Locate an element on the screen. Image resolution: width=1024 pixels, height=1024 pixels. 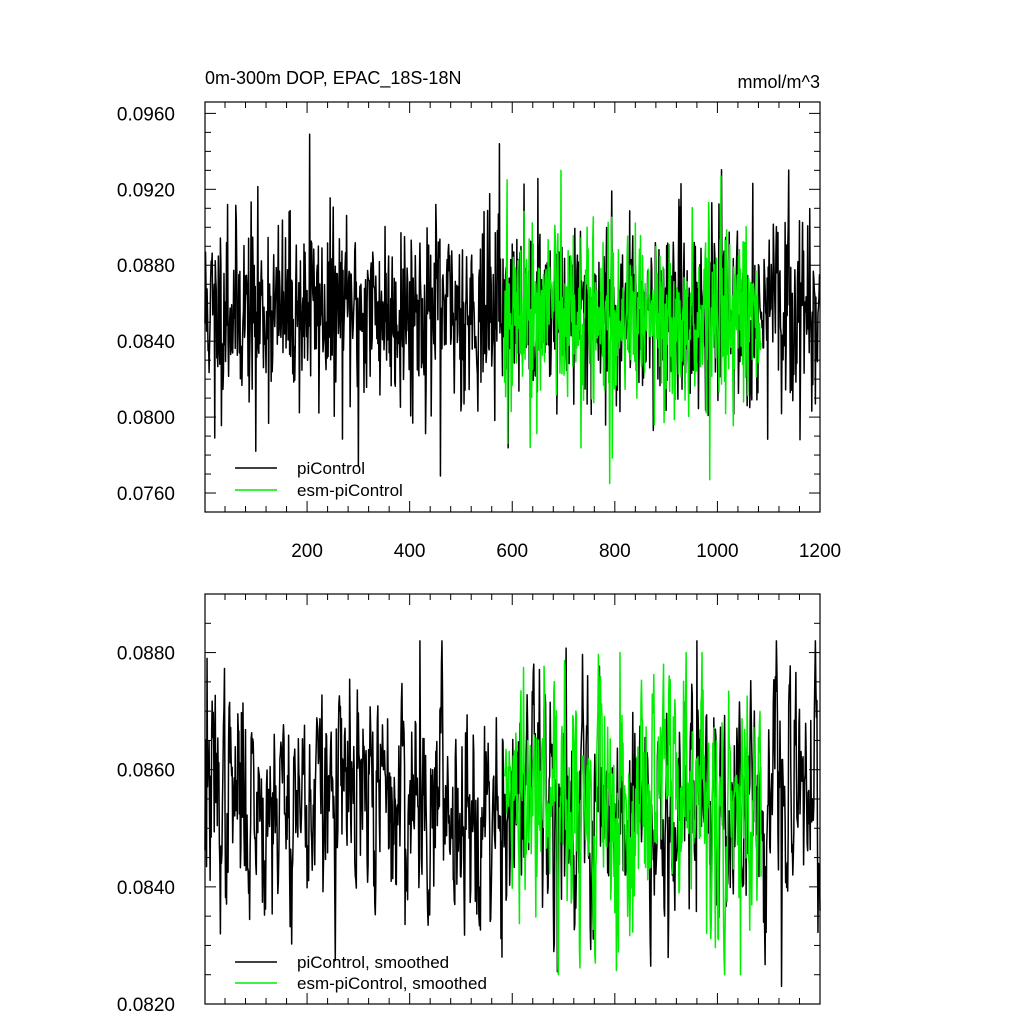
series-line-esm-picontrol is located at coordinates (632, 327).